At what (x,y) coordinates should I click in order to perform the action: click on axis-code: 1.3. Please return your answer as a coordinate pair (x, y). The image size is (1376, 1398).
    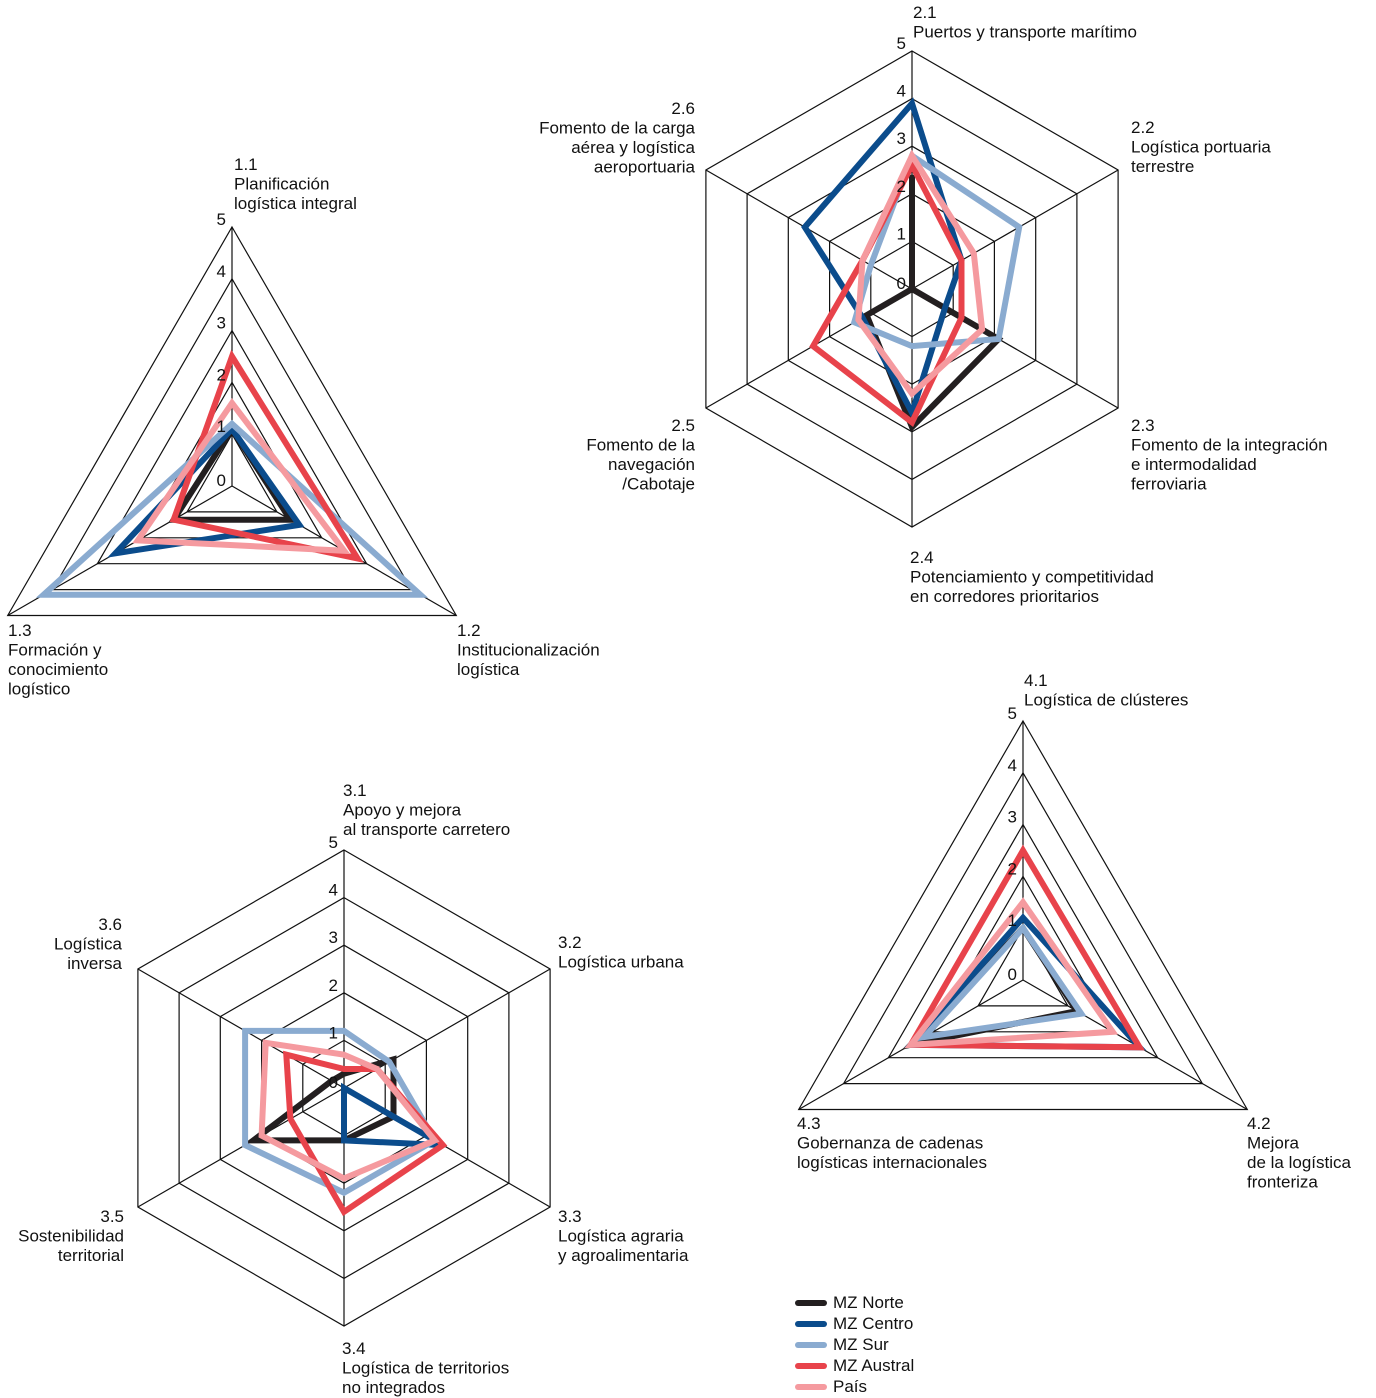
    Looking at the image, I should click on (20, 630).